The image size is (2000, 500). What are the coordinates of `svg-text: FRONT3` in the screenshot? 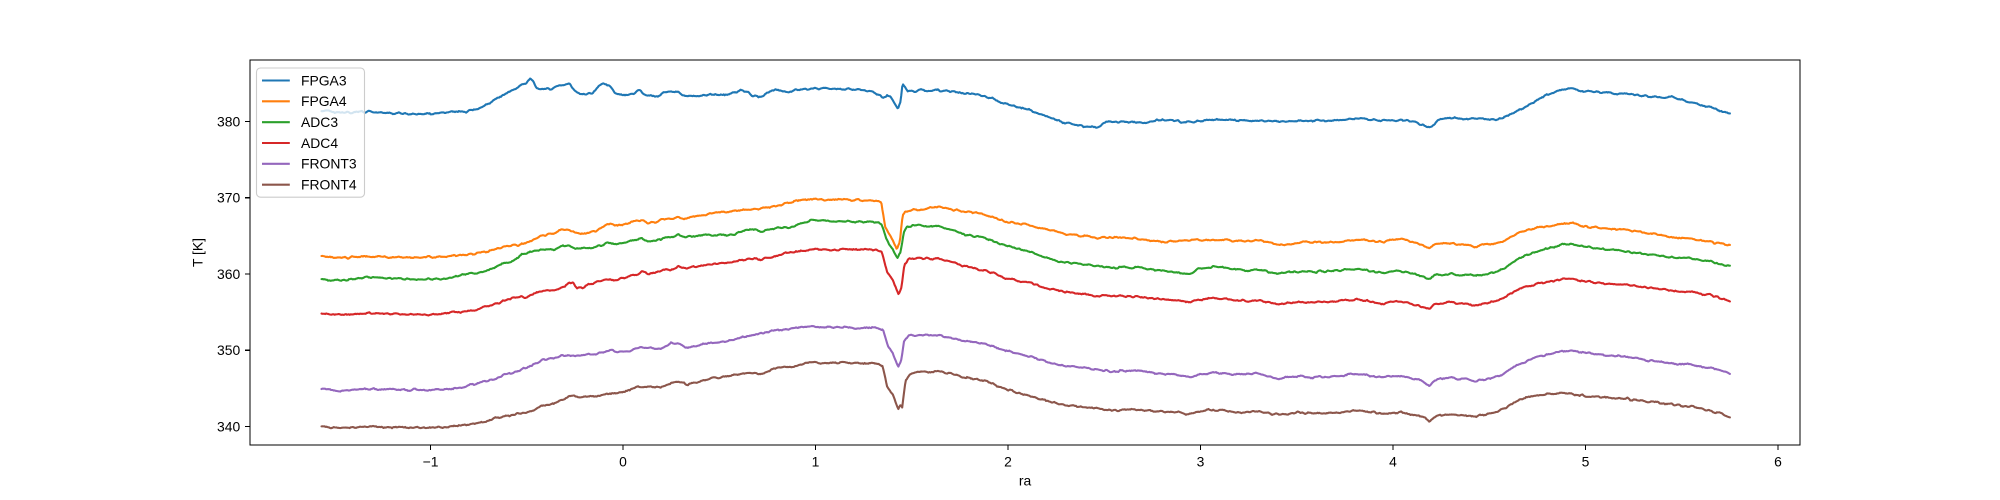 It's located at (329, 164).